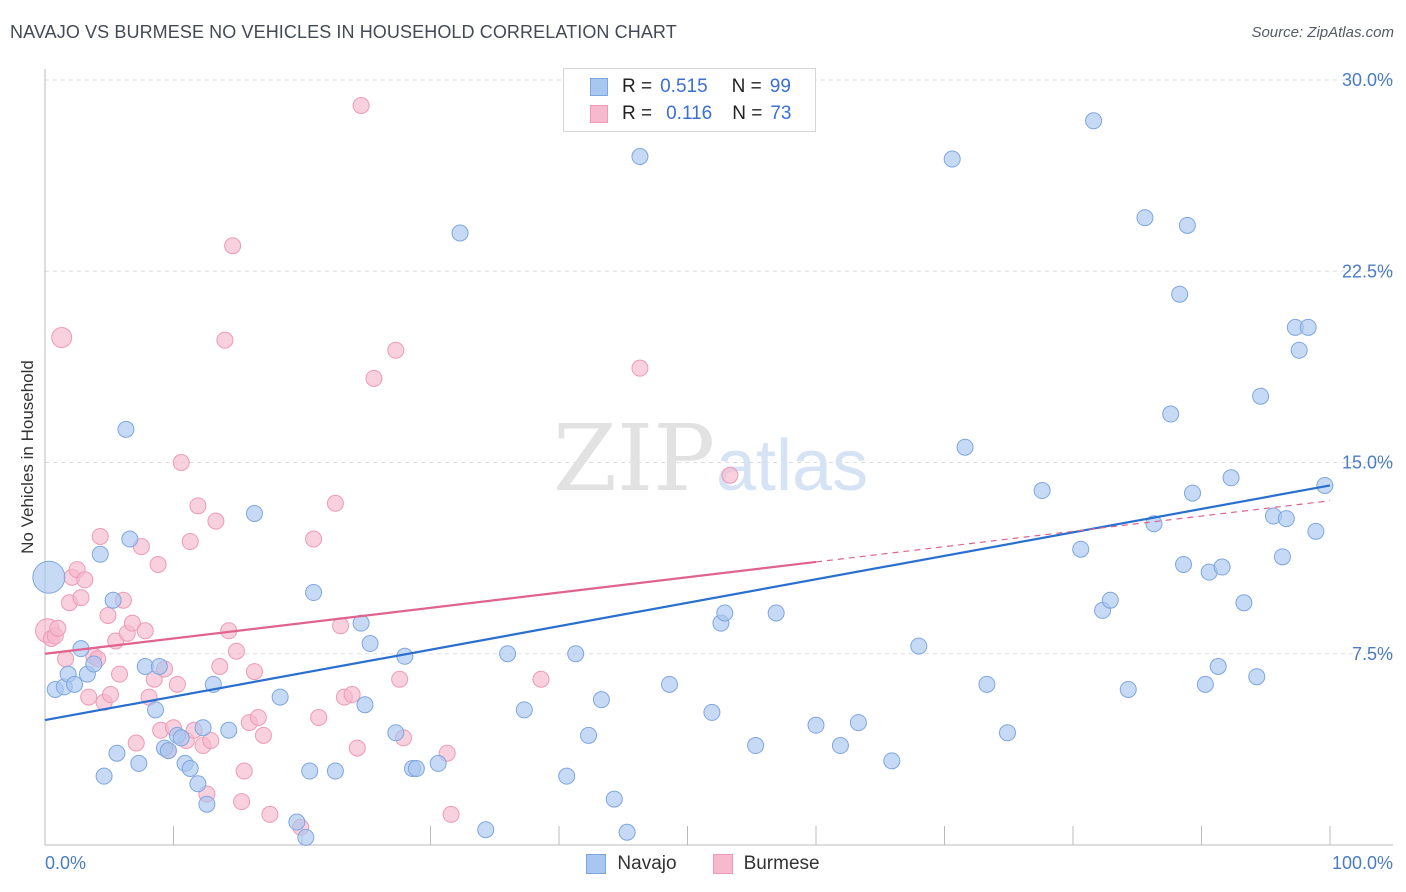 Image resolution: width=1406 pixels, height=892 pixels. What do you see at coordinates (689, 100) in the screenshot?
I see `stats-legend: R = 0.515 N = 99 R = 0.116 N = 73` at bounding box center [689, 100].